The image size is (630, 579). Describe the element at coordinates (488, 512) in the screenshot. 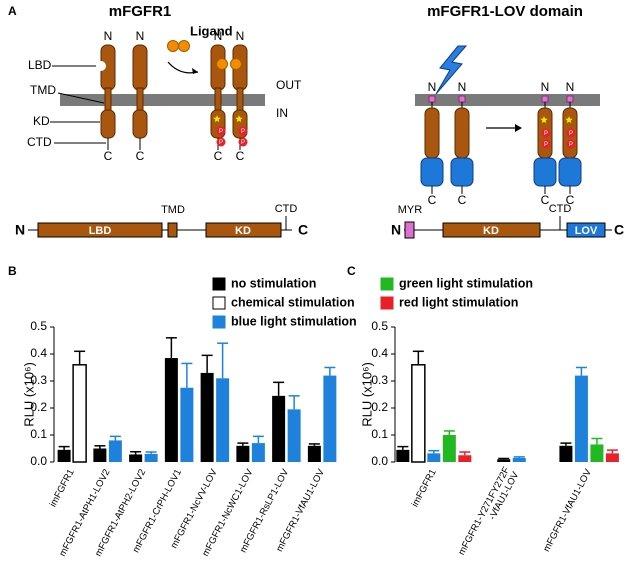

I see `x-tick-label: mFGFR1-Y271FY272F-VfAU1-LOV` at that location.